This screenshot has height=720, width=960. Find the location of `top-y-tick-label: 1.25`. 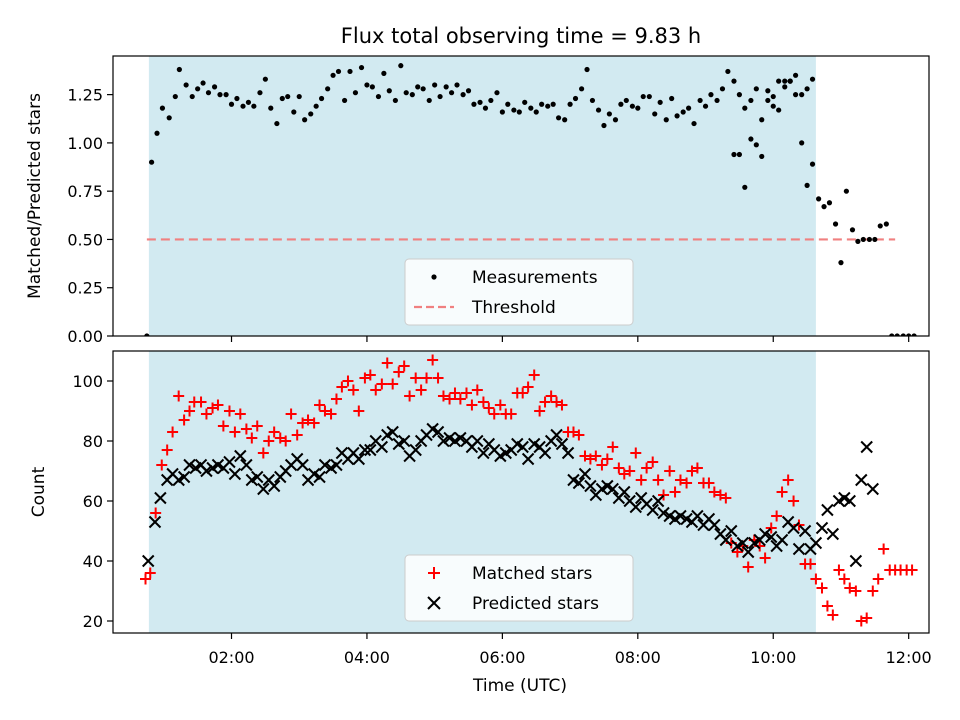

top-y-tick-label: 1.25 is located at coordinates (85, 95).